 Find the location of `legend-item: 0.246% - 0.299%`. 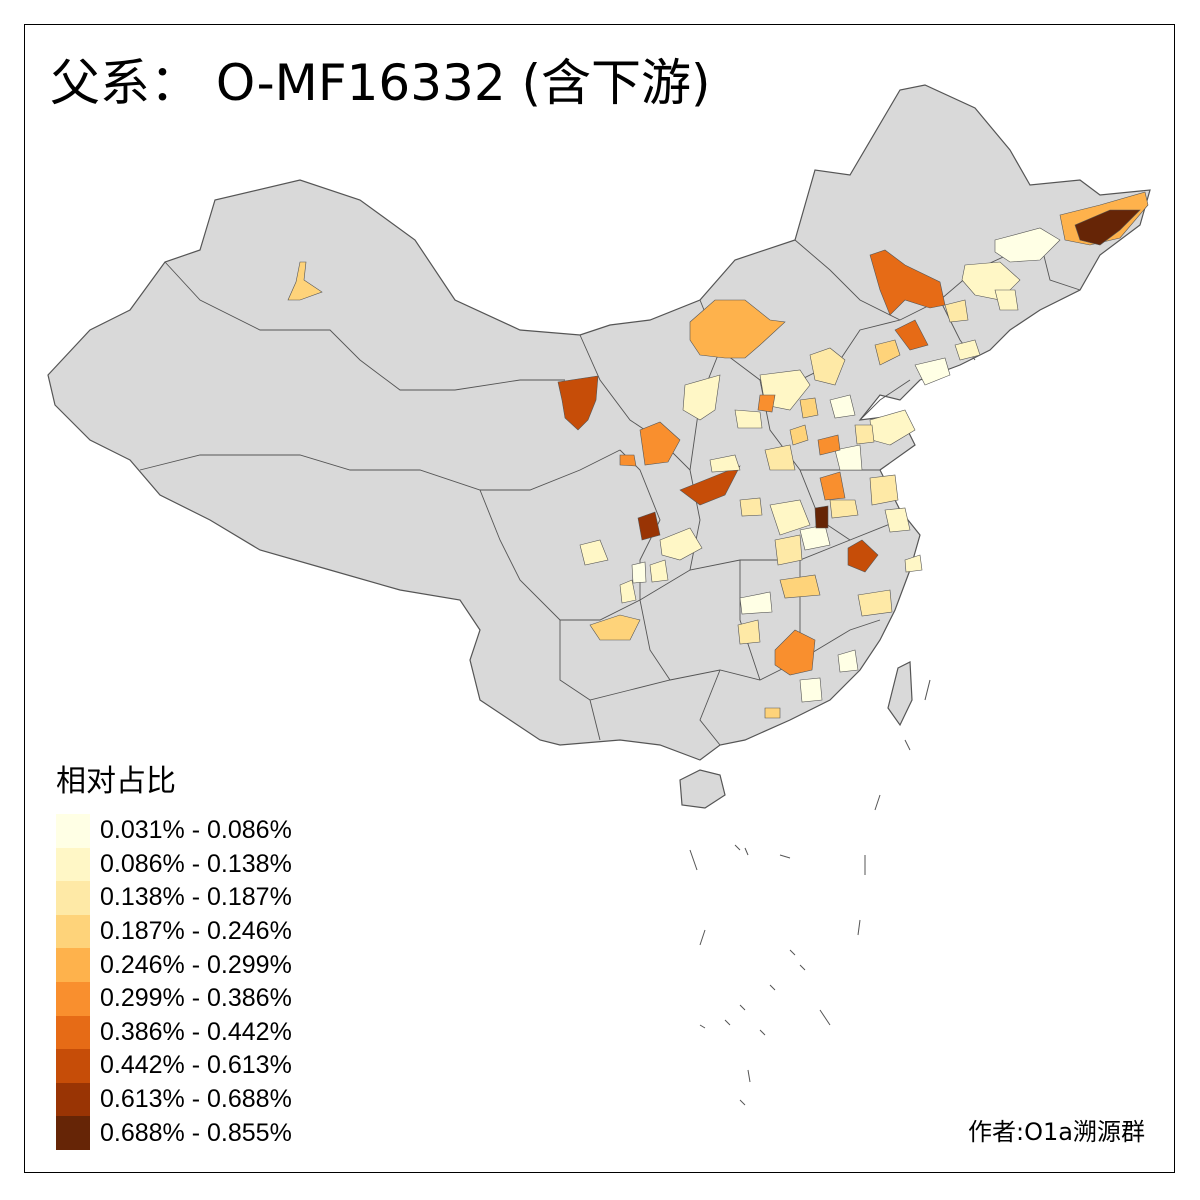

legend-item: 0.246% - 0.299% is located at coordinates (174, 965).